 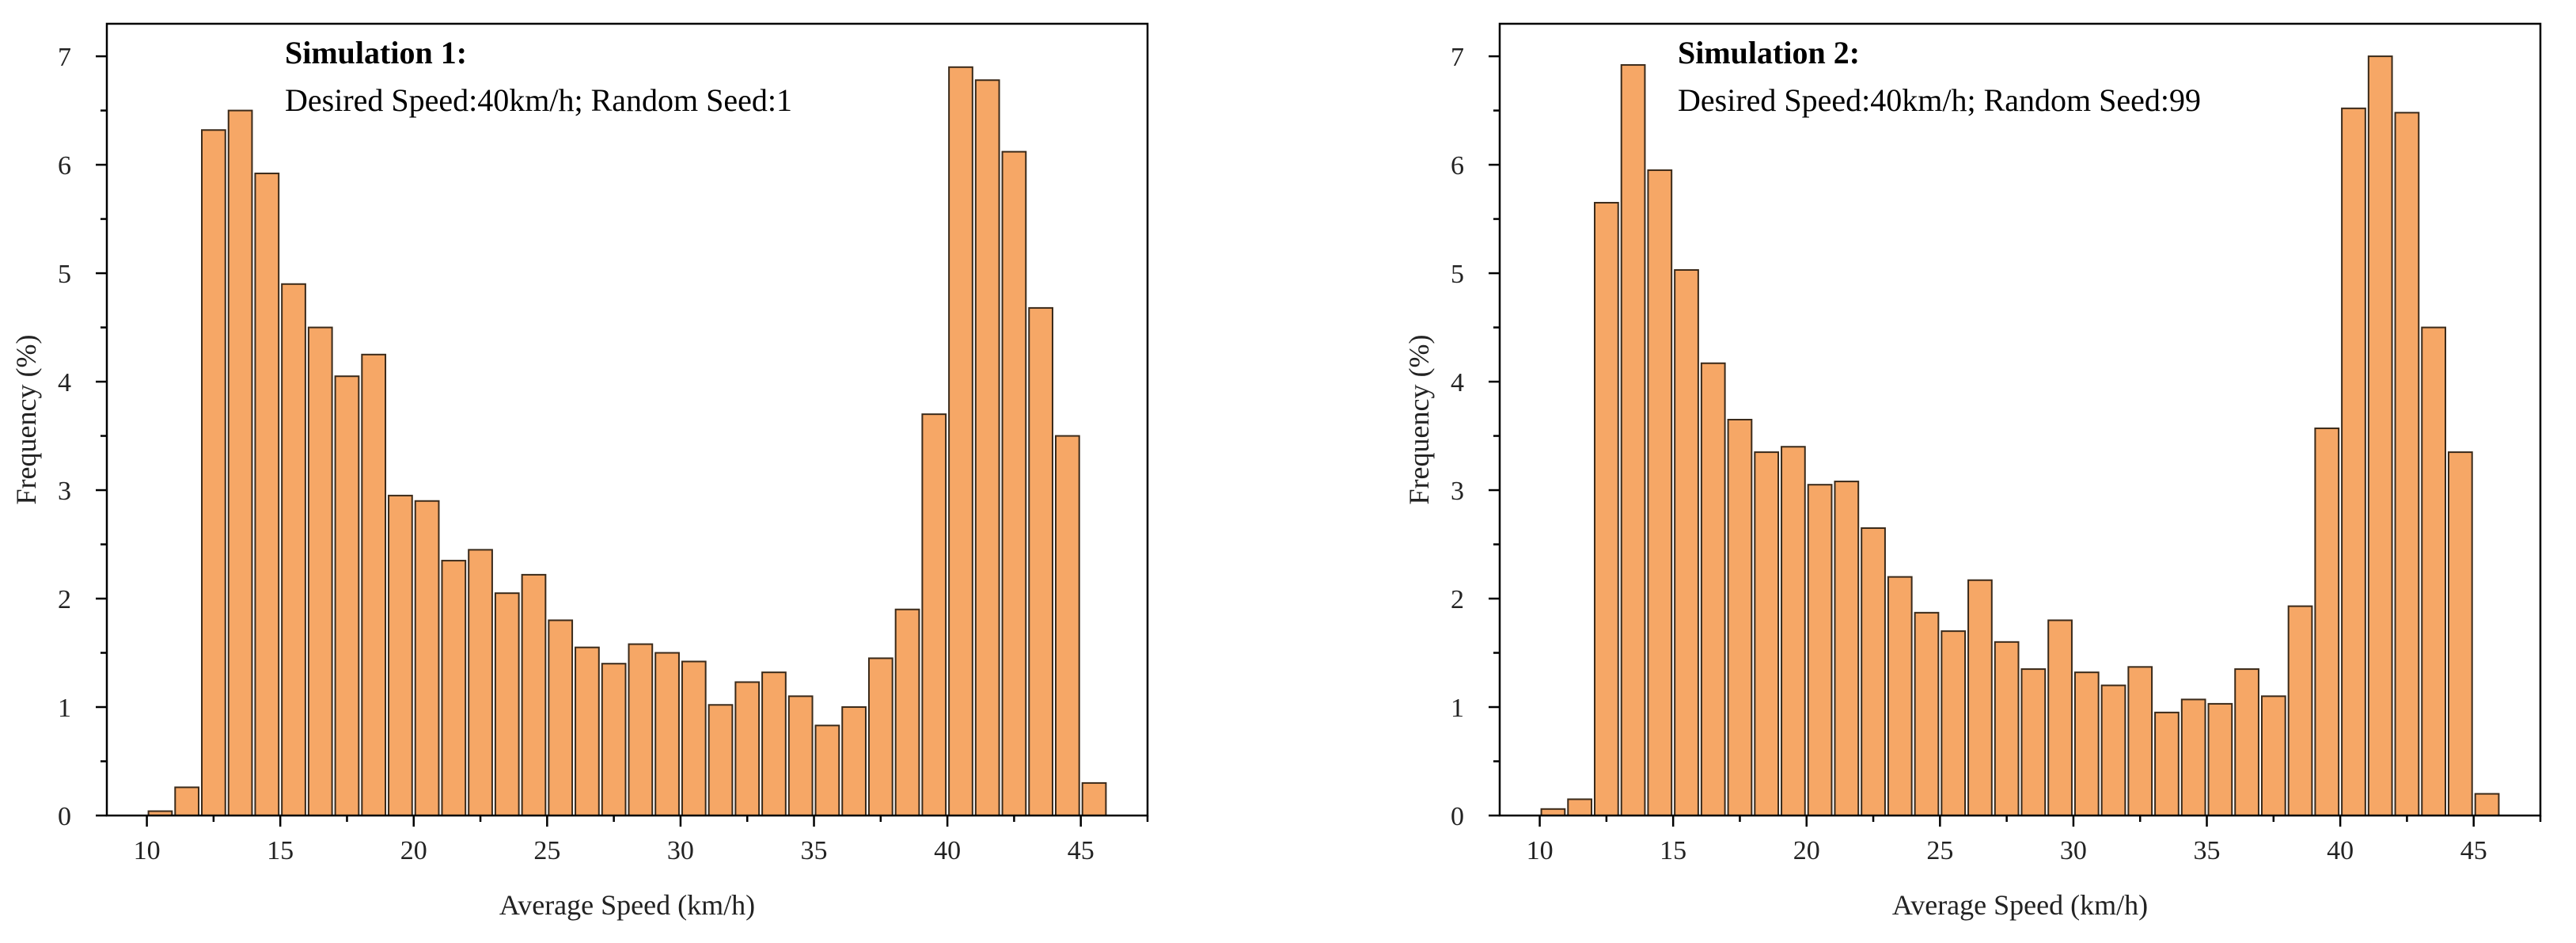 What do you see at coordinates (1806, 850) in the screenshot?
I see `x-tick-label: 20` at bounding box center [1806, 850].